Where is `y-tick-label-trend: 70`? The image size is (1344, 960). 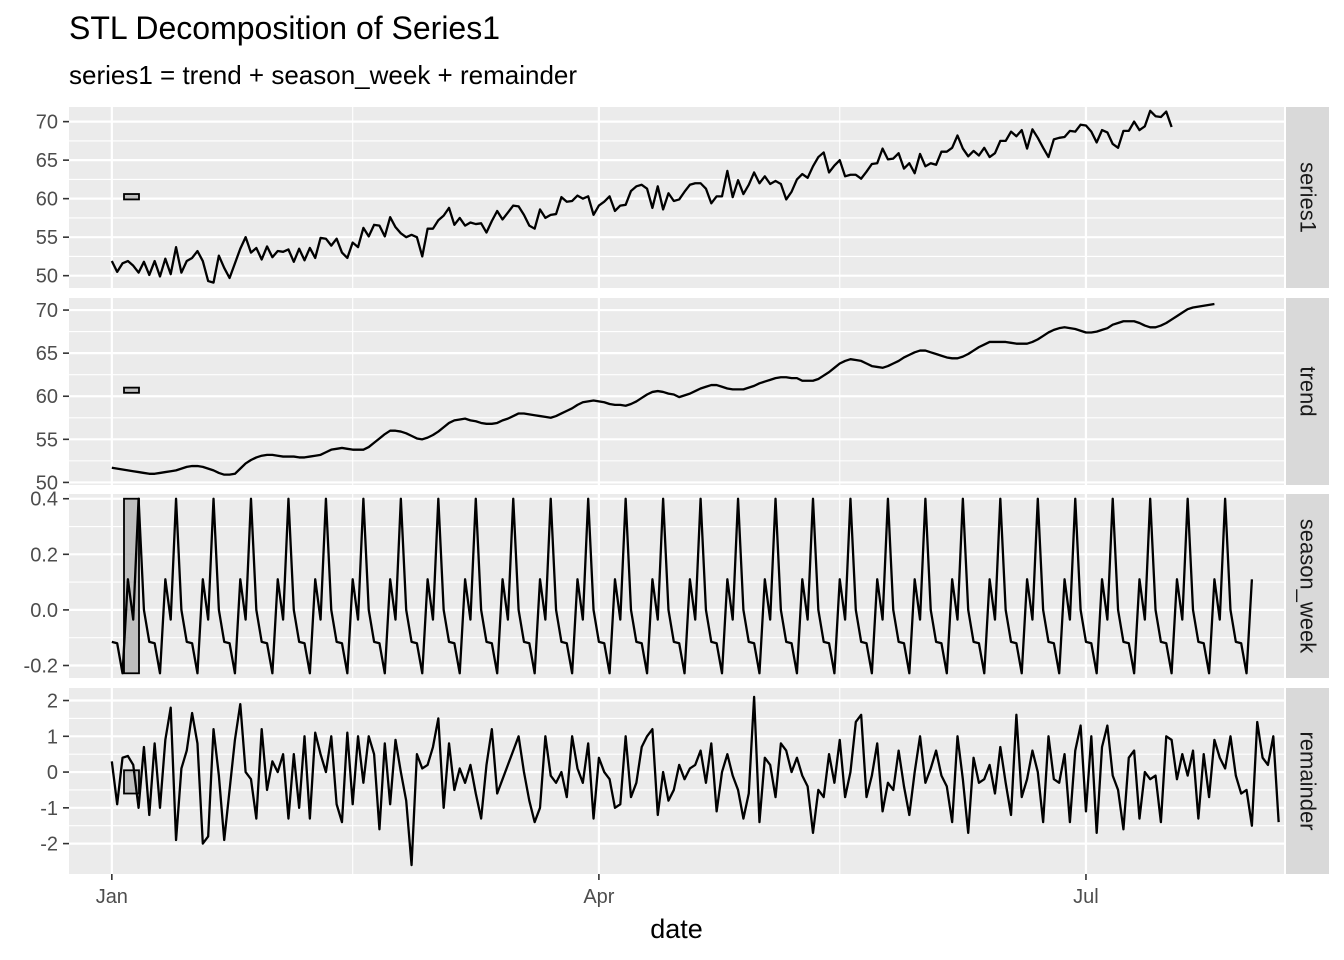 y-tick-label-trend: 70 is located at coordinates (47, 311).